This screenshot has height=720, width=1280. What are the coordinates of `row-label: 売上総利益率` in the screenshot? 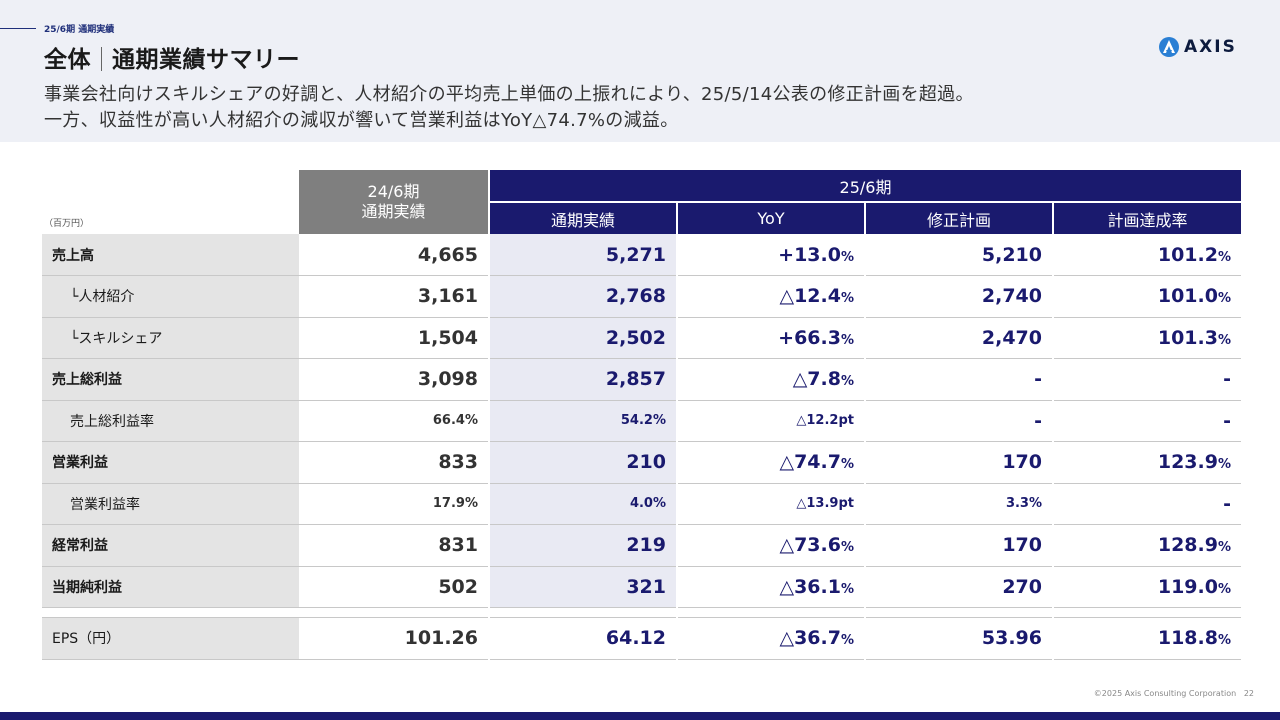 It's located at (170, 421).